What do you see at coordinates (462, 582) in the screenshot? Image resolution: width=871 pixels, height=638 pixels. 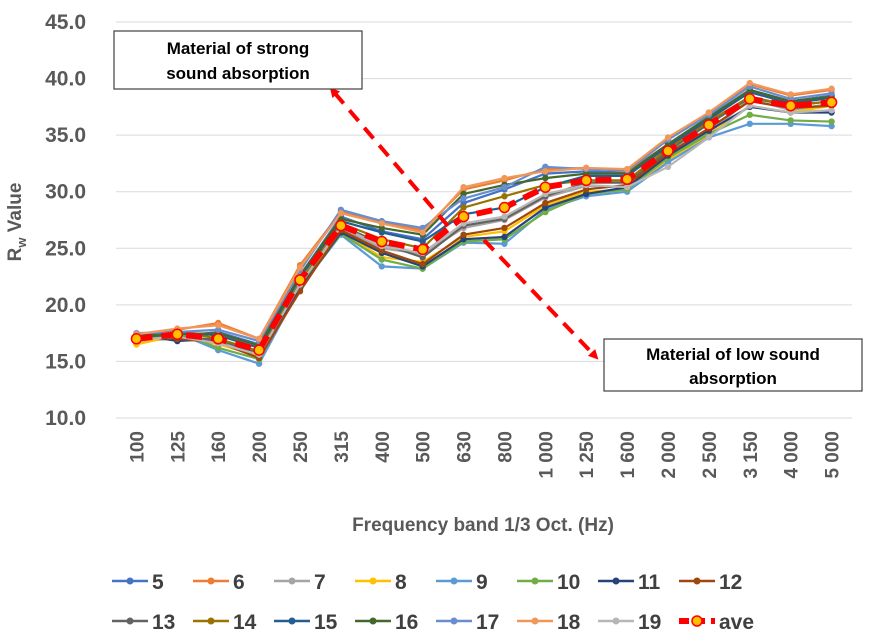 I see `legend-item-9: 9` at bounding box center [462, 582].